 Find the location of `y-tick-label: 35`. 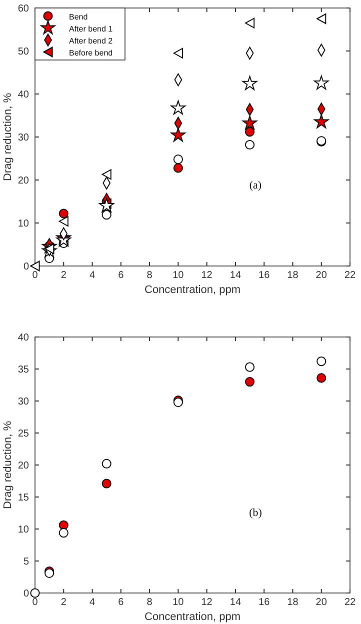

y-tick-label: 35 is located at coordinates (24, 370).